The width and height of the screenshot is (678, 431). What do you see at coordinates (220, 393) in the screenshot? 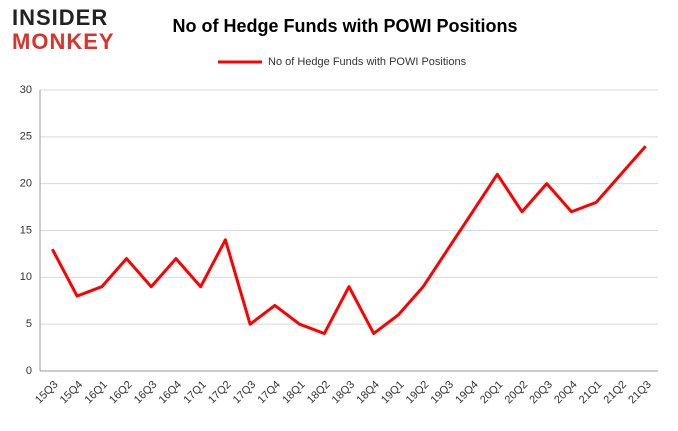
I see `x-tick-label: 17Q2` at bounding box center [220, 393].